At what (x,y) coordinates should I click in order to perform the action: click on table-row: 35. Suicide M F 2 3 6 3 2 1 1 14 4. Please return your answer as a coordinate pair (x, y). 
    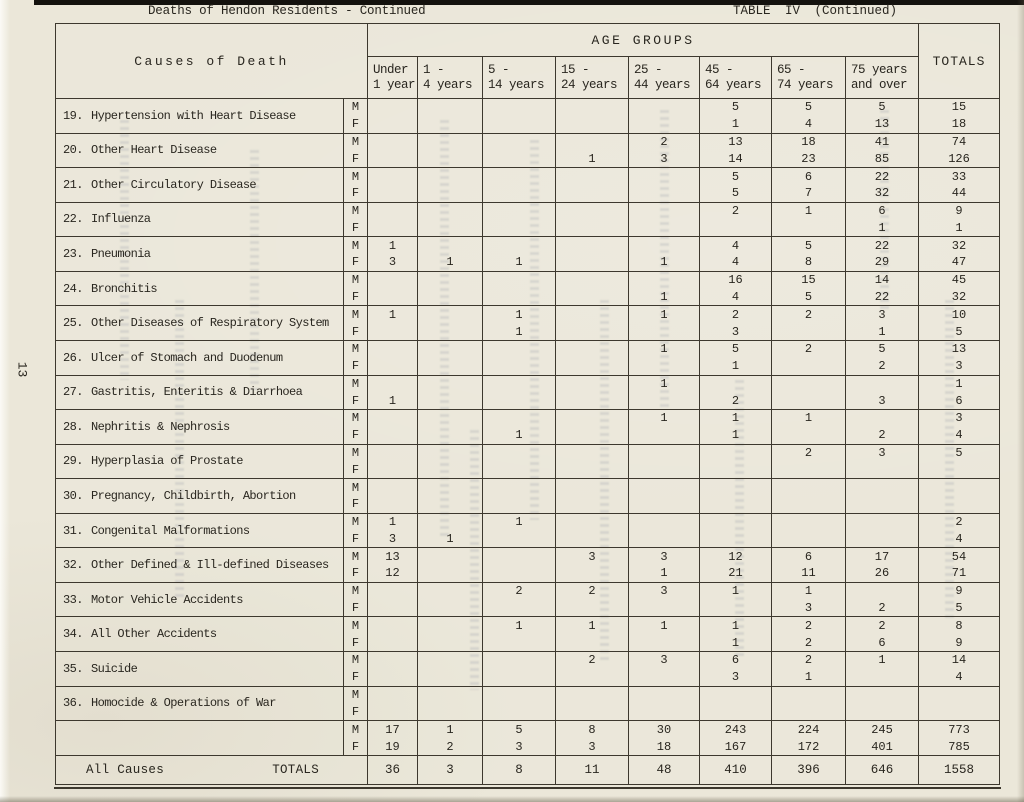
    Looking at the image, I should click on (527, 669).